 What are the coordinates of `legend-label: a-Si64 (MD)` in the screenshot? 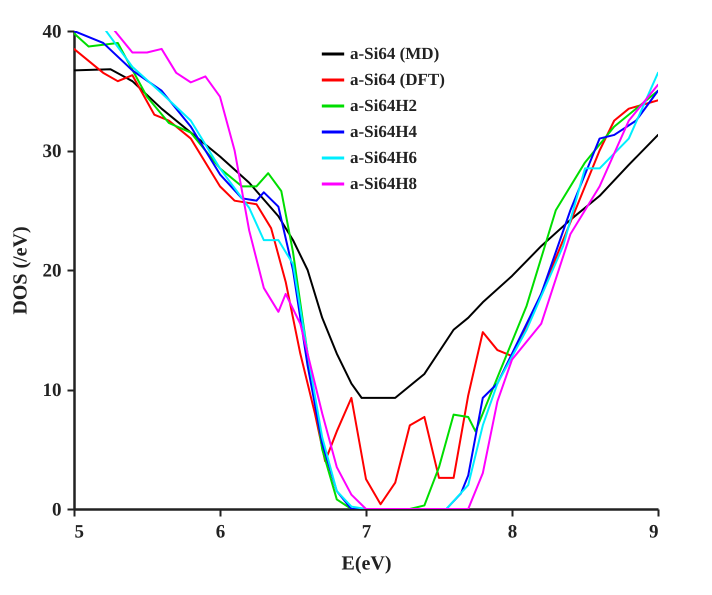 It's located at (395, 53).